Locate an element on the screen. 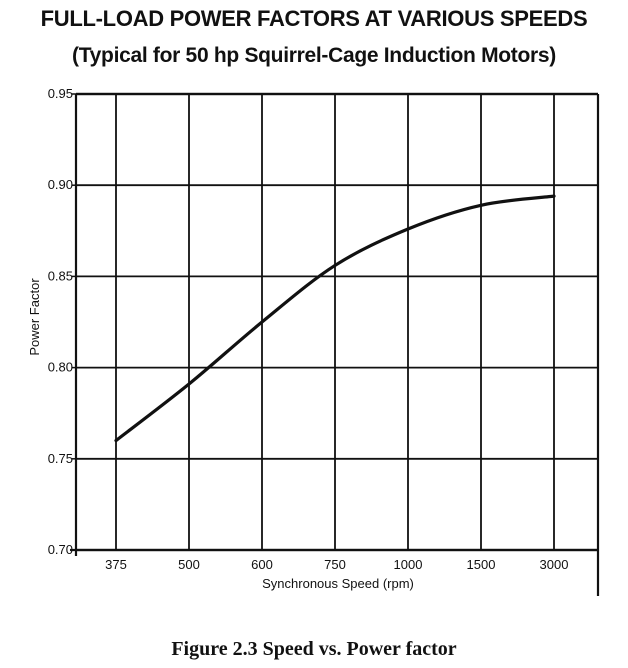  y-tick-label: 0.95 is located at coordinates (60, 93).